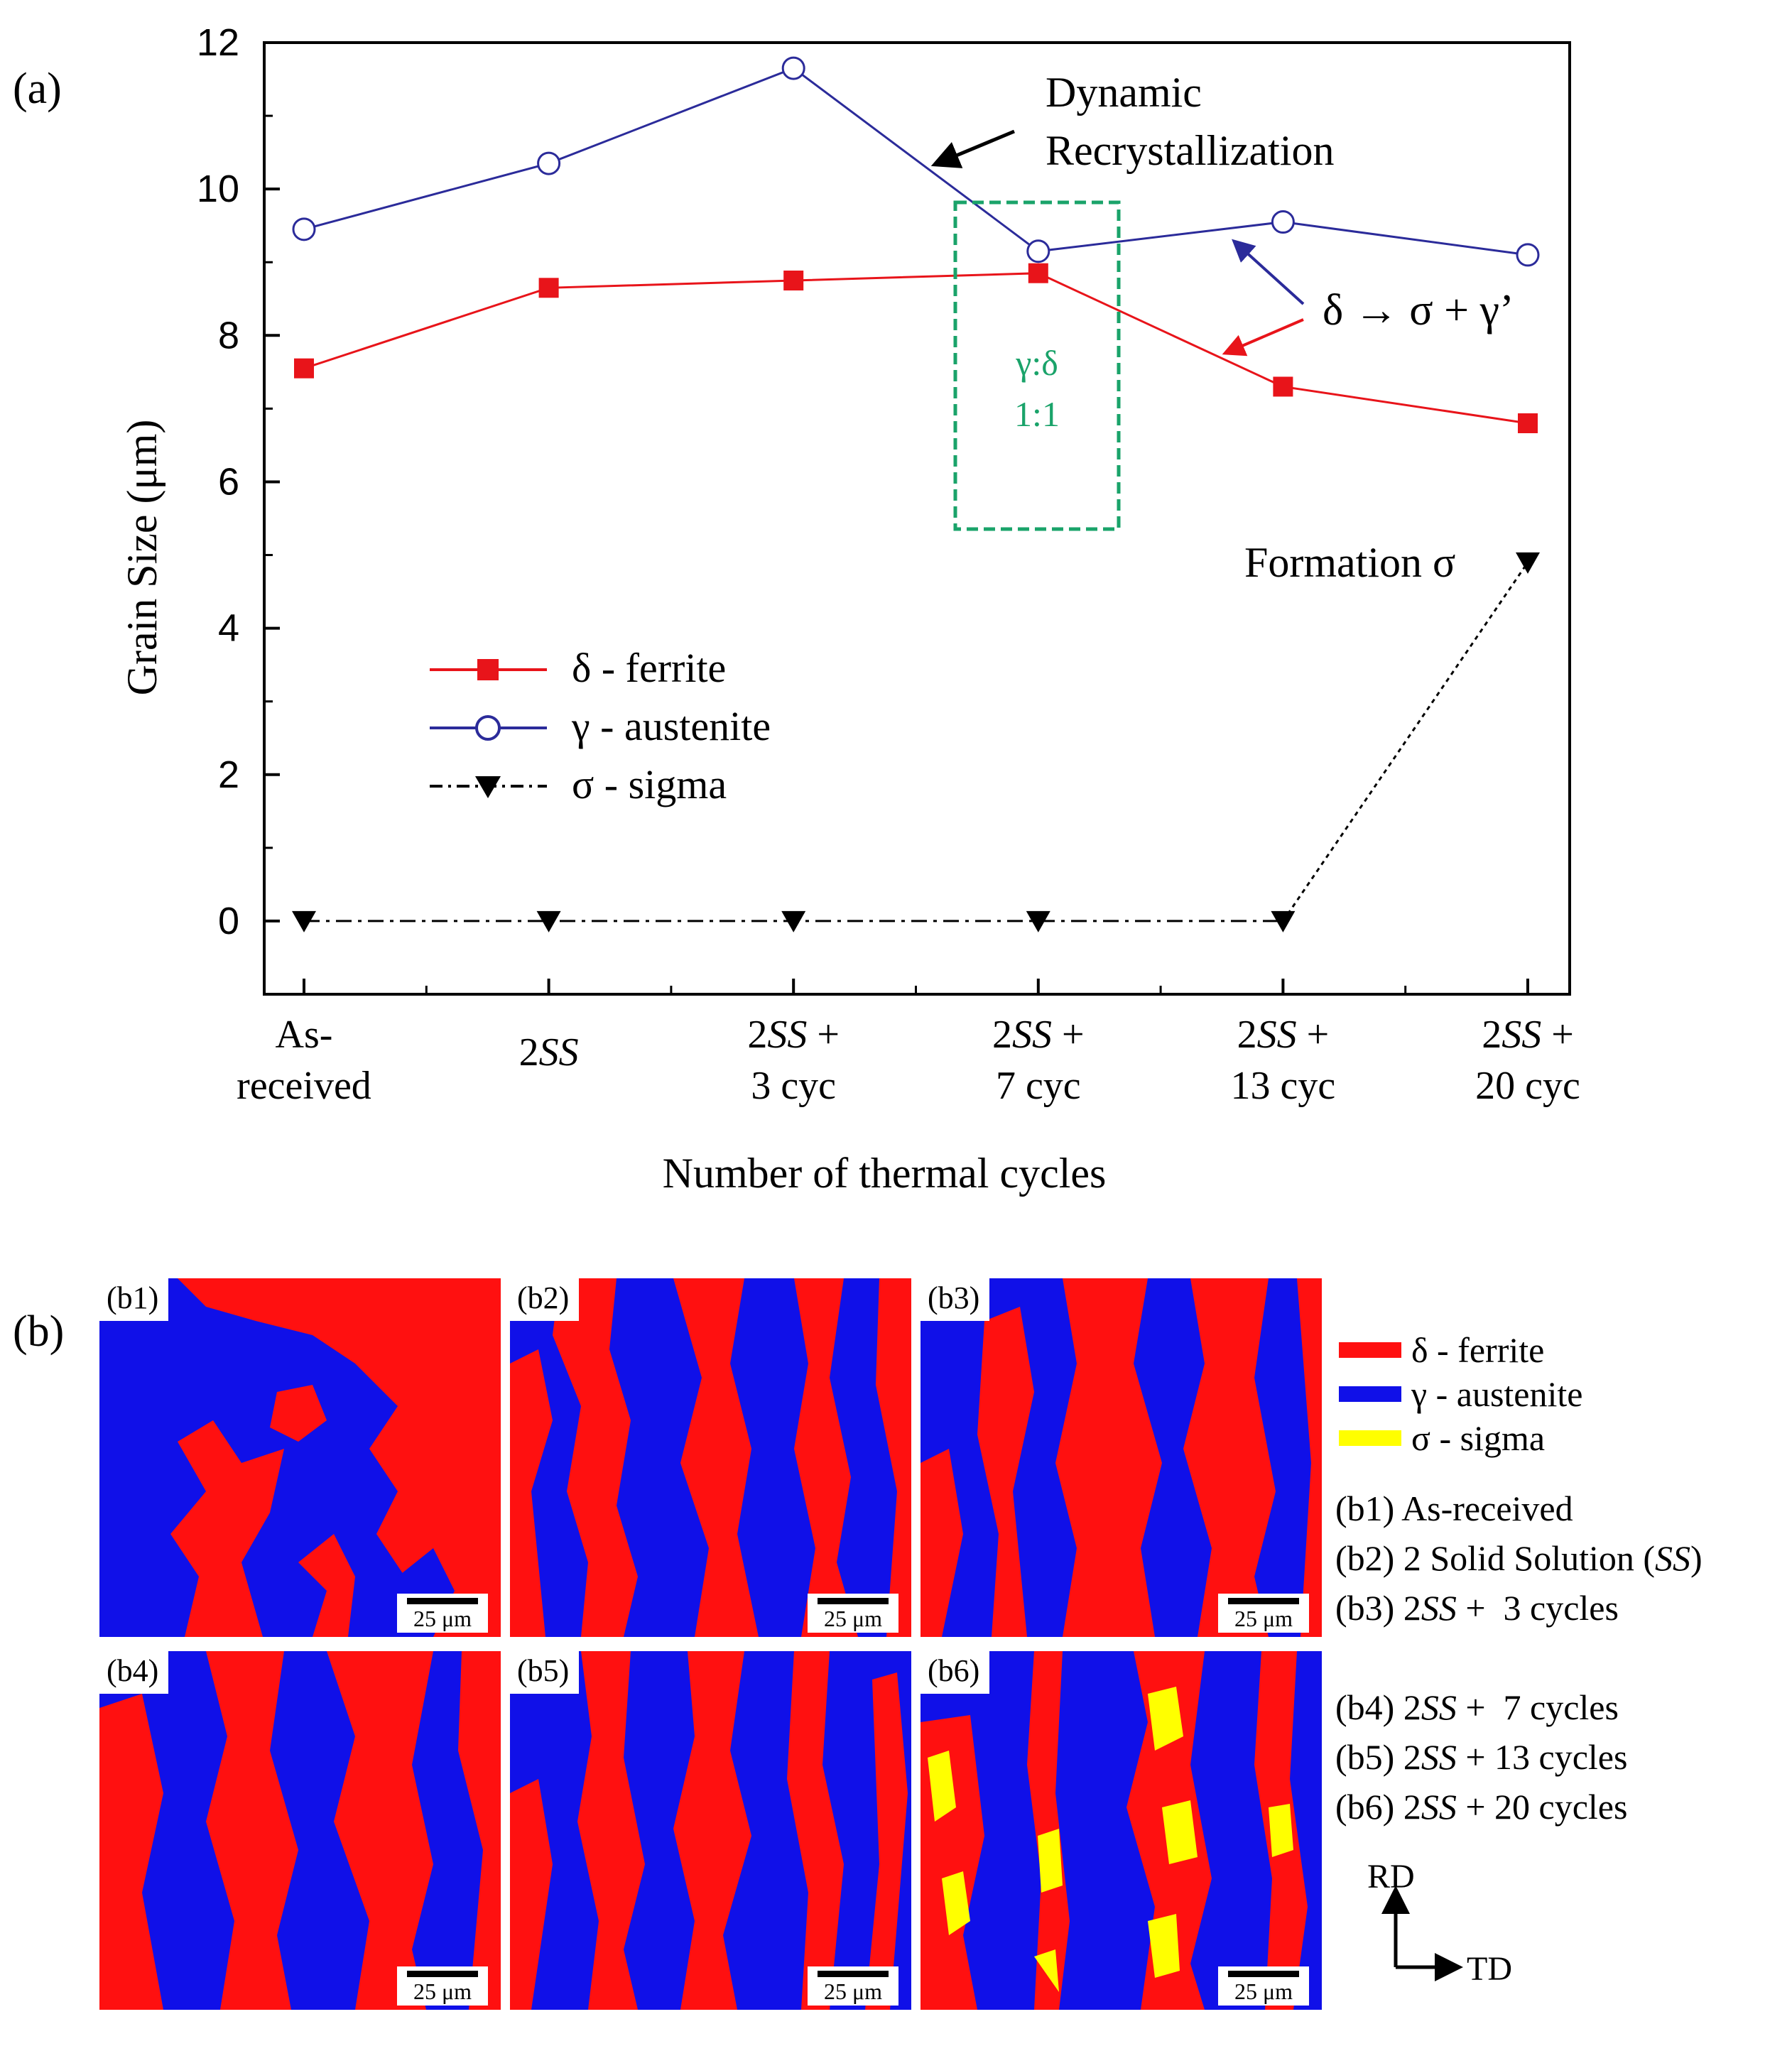 The image size is (1792, 2046). I want to click on condition-b6: (b6) 2SS + 20 cycles, so click(1481, 1806).